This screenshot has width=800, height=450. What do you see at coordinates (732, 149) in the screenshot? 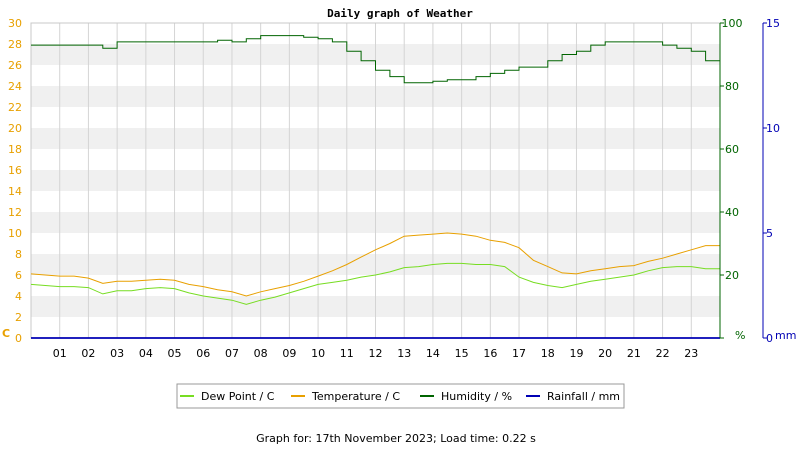
I see `humidity-axis-tick-label: 60` at bounding box center [732, 149].